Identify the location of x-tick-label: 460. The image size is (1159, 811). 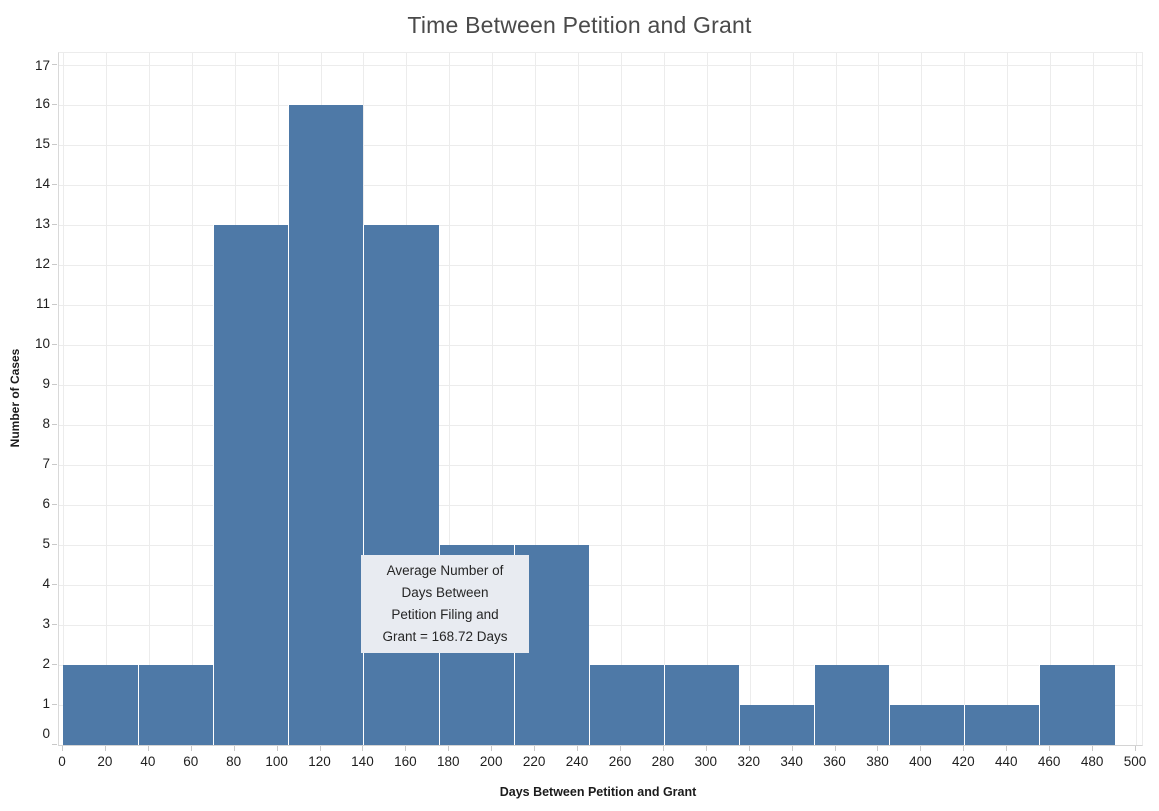
(1049, 761).